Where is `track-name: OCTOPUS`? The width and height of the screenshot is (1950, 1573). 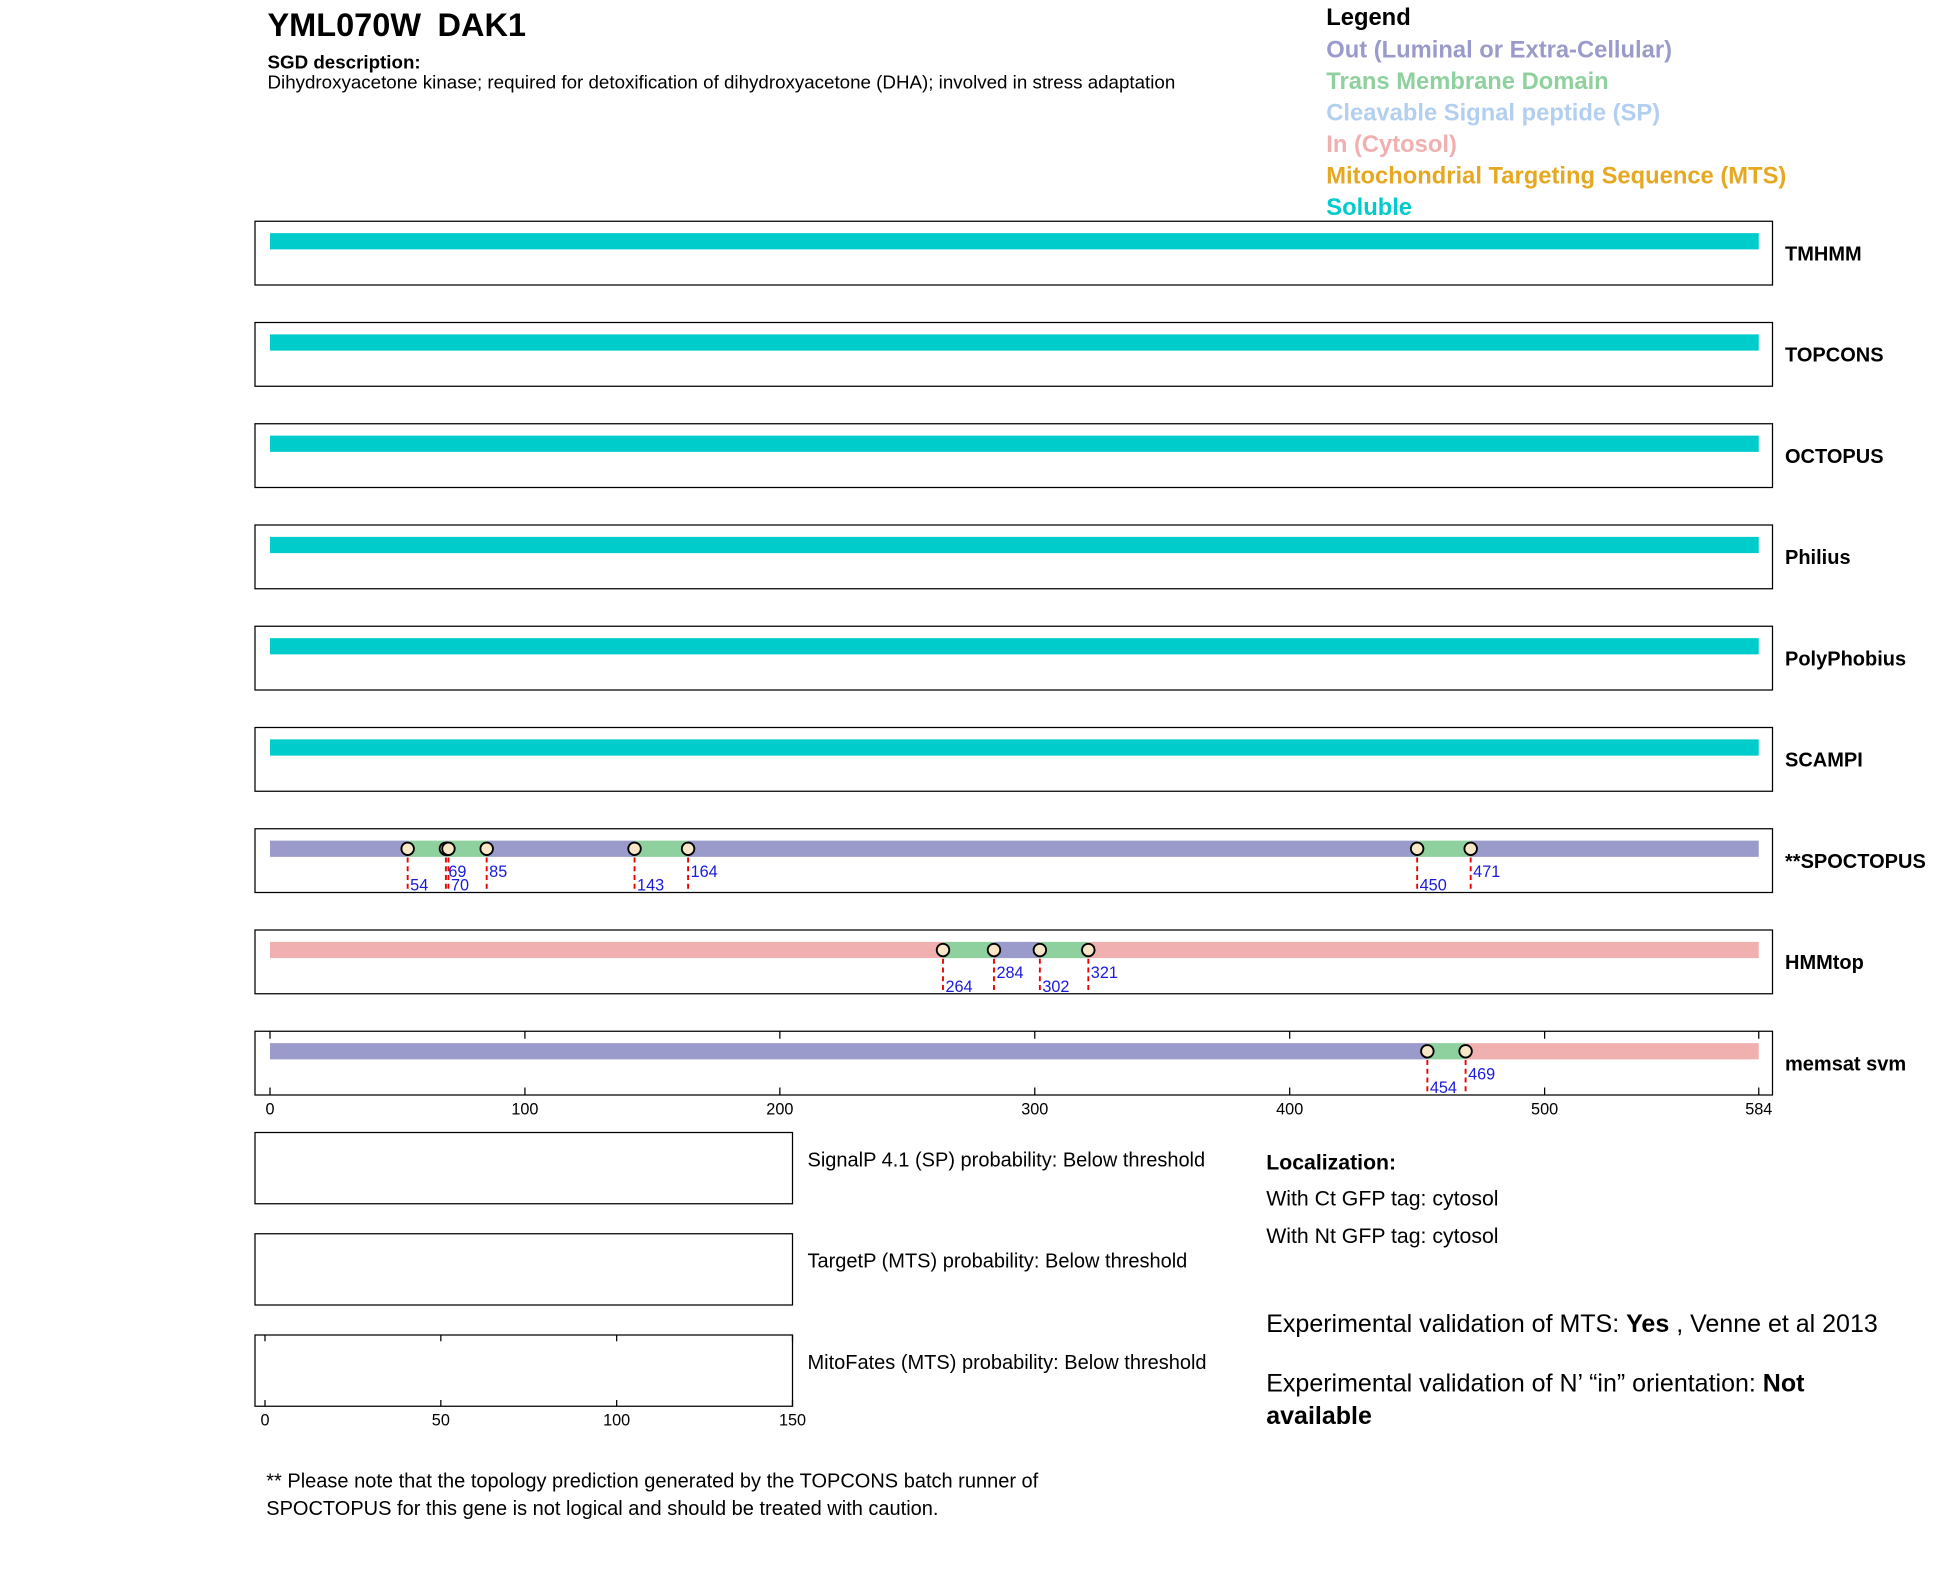
track-name: OCTOPUS is located at coordinates (1834, 457).